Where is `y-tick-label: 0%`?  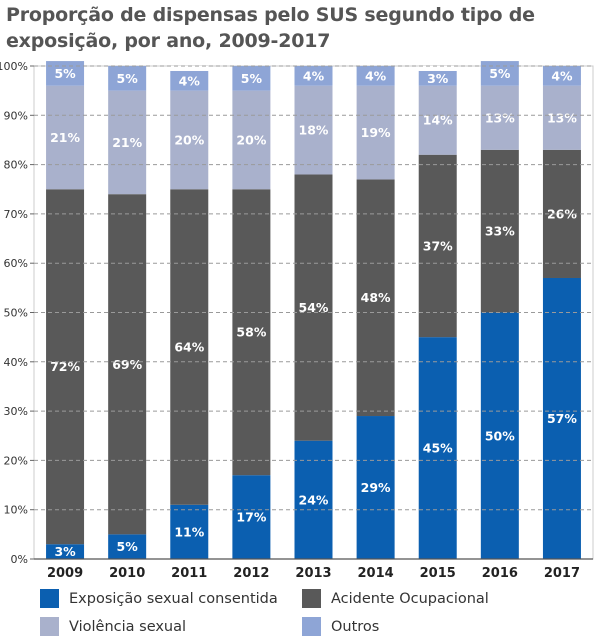 y-tick-label: 0% is located at coordinates (19, 559).